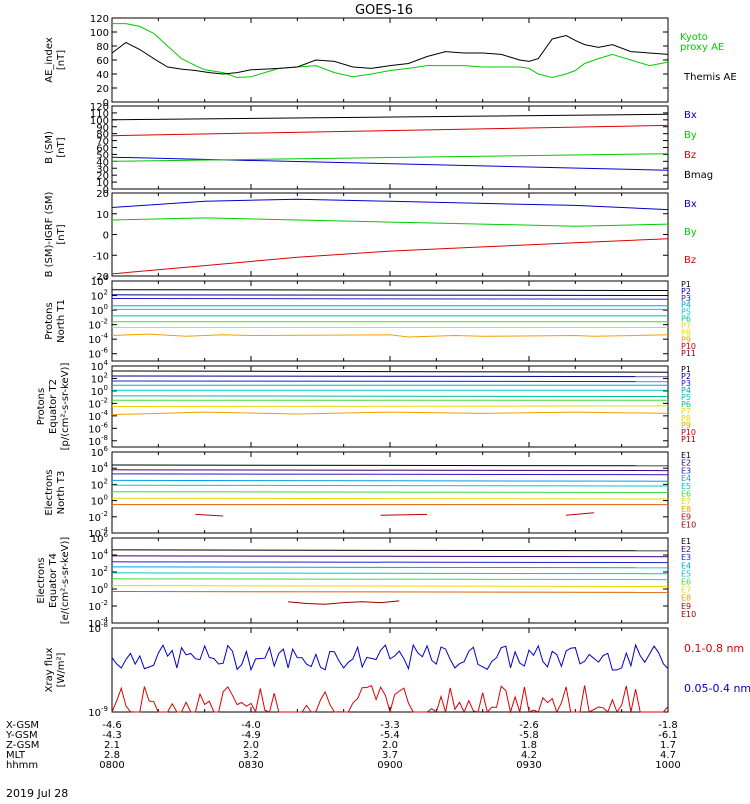 This screenshot has width=750, height=804. What do you see at coordinates (668, 725) in the screenshot?
I see `x-axis-value: -1.8` at bounding box center [668, 725].